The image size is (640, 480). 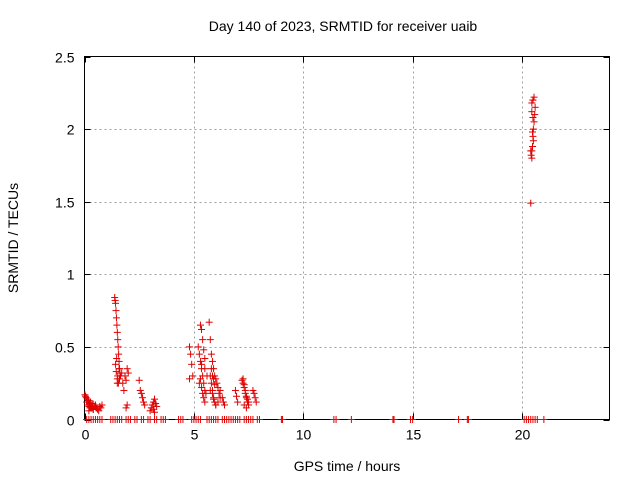 I want to click on x-tick-label: 15, so click(x=414, y=435).